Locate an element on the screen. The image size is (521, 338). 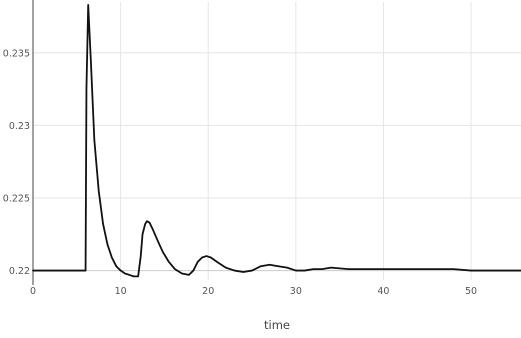
y-tick-label: 0.22 is located at coordinates (19, 271).